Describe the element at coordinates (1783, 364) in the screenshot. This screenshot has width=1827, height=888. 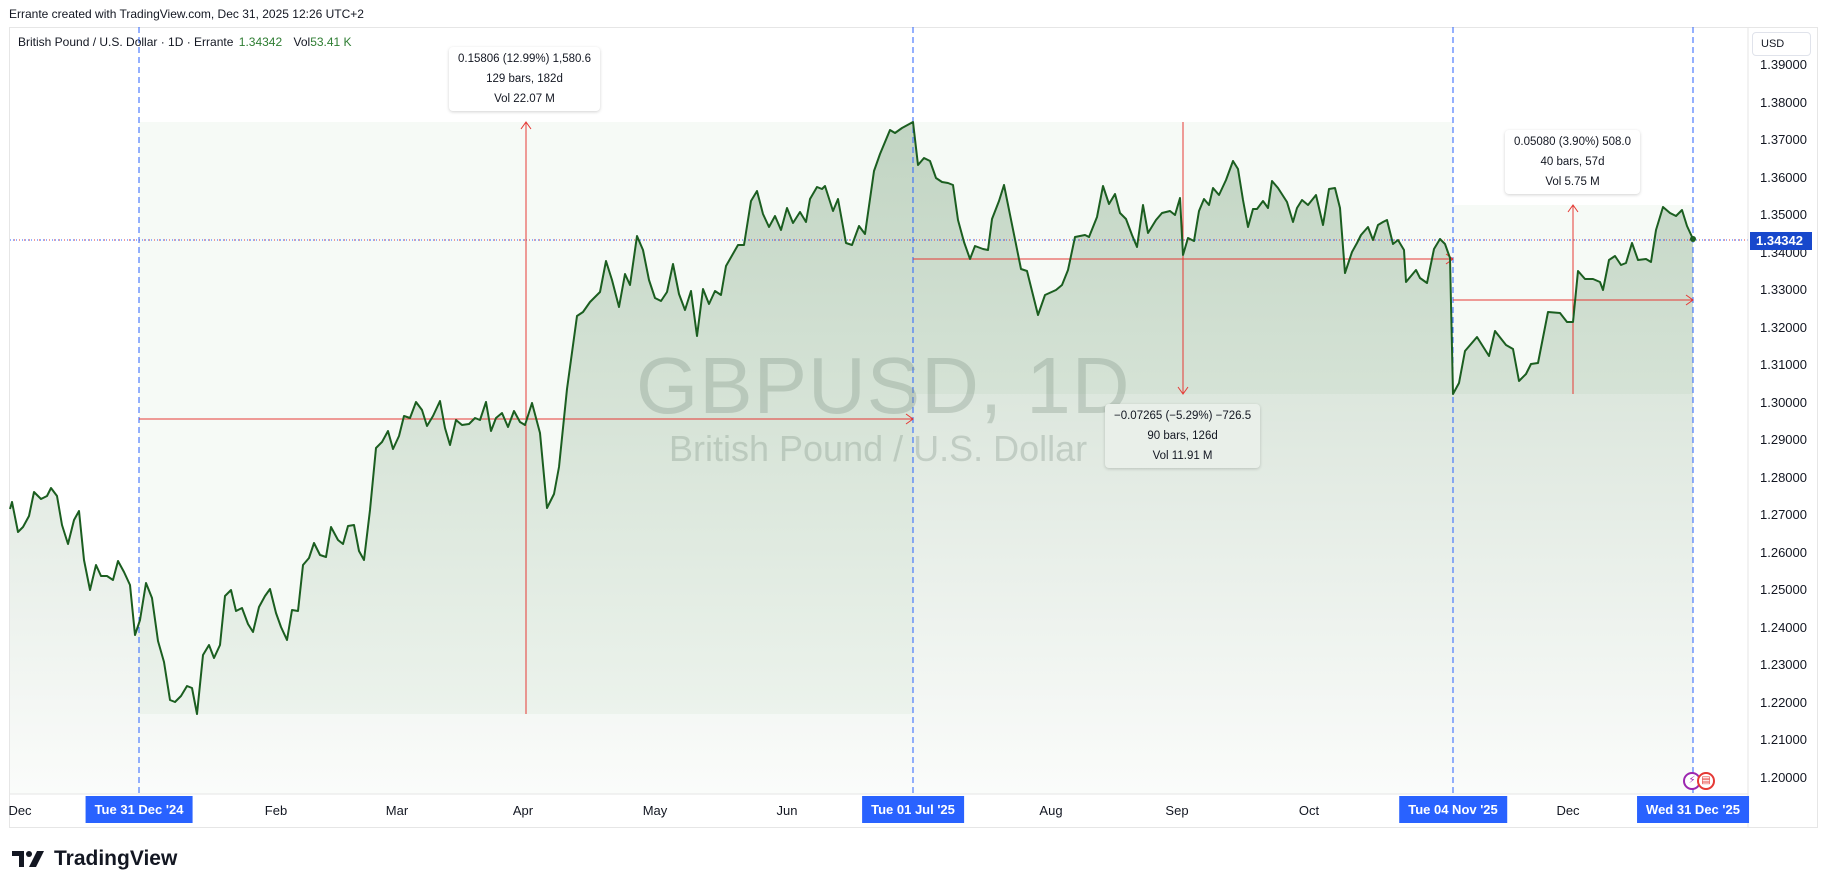
I see `price-tick: 1.31000` at that location.